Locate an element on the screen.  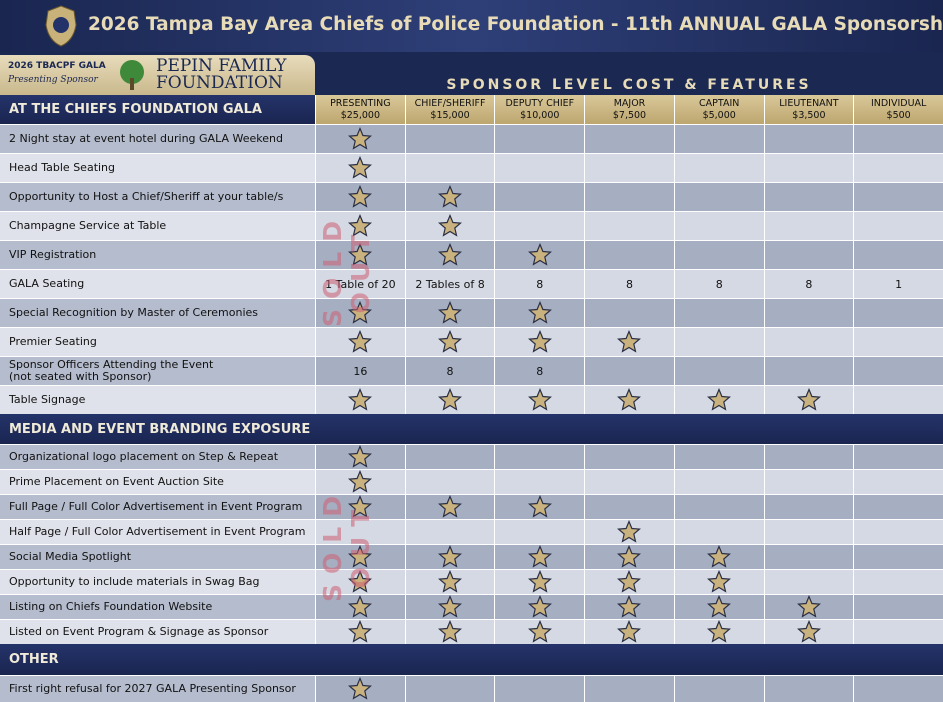
row-label-text: Champagne Service at Table is located at coordinates (88, 225).